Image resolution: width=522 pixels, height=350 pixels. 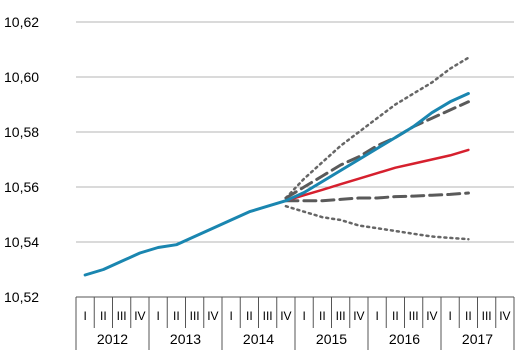 What do you see at coordinates (404, 339) in the screenshot?
I see `year-label: 2016` at bounding box center [404, 339].